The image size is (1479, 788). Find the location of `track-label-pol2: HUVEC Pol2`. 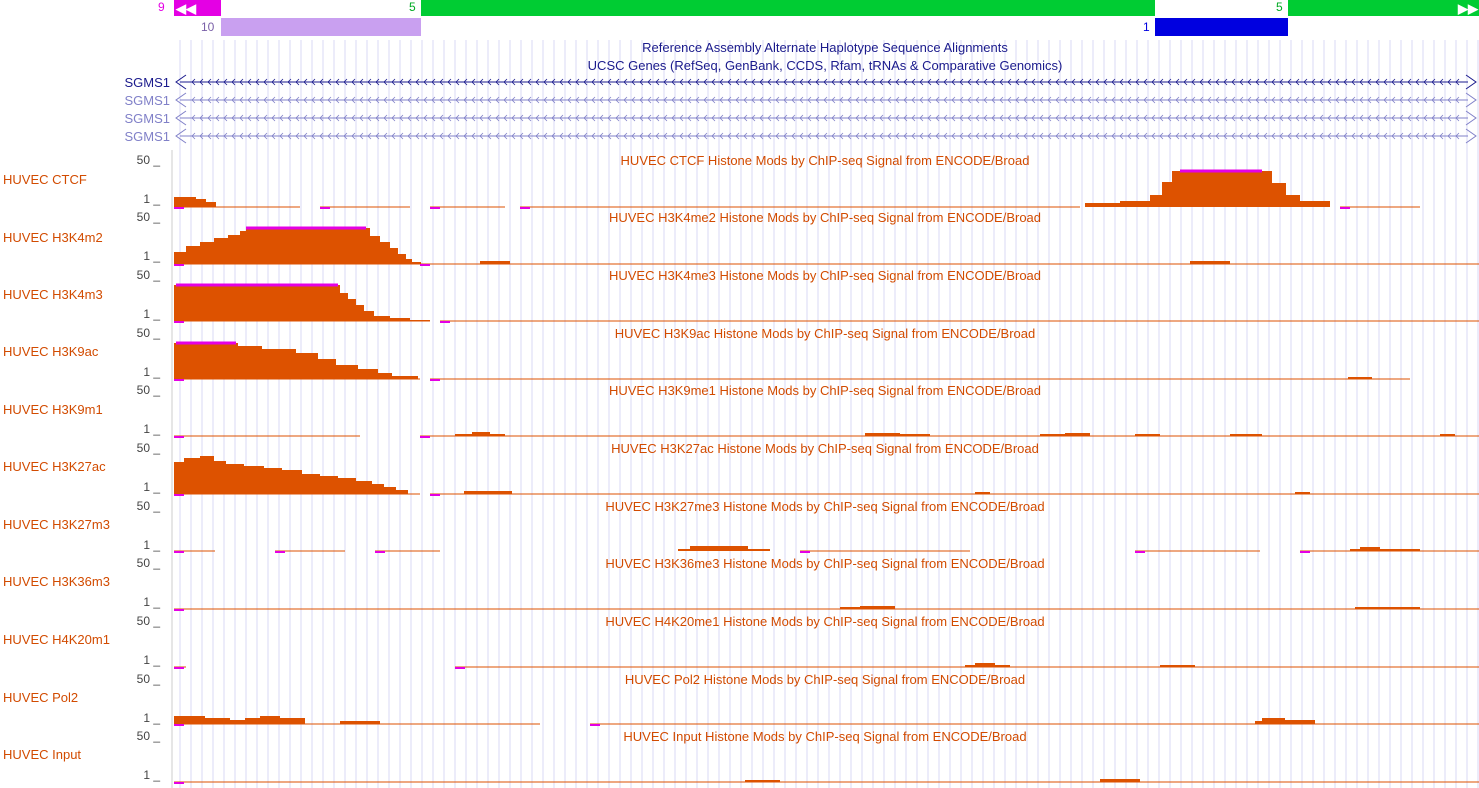

track-label-pol2: HUVEC Pol2 is located at coordinates (41, 697).